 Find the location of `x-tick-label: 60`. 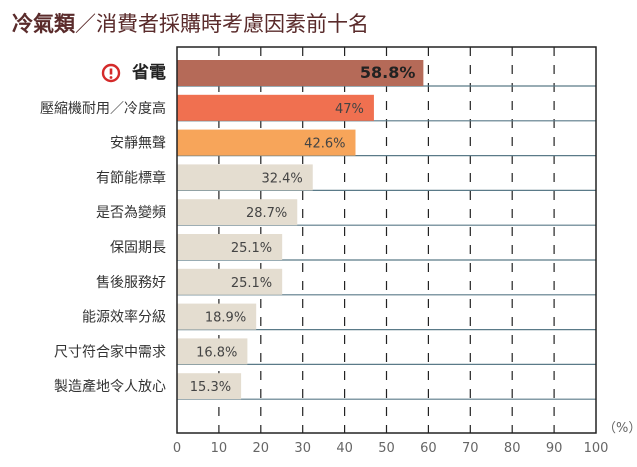

x-tick-label: 60 is located at coordinates (428, 448).